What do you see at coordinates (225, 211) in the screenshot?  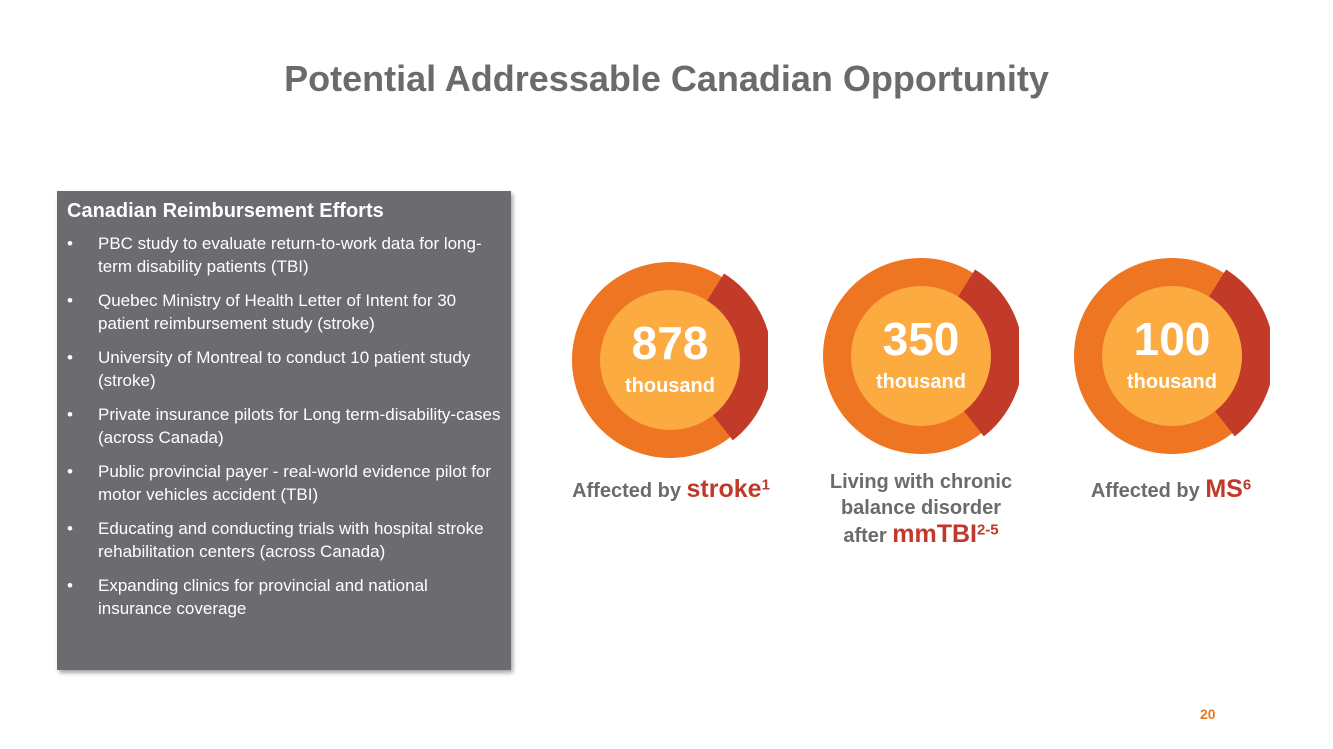 I see `panel-heading: Canadian Reimbursement Efforts` at bounding box center [225, 211].